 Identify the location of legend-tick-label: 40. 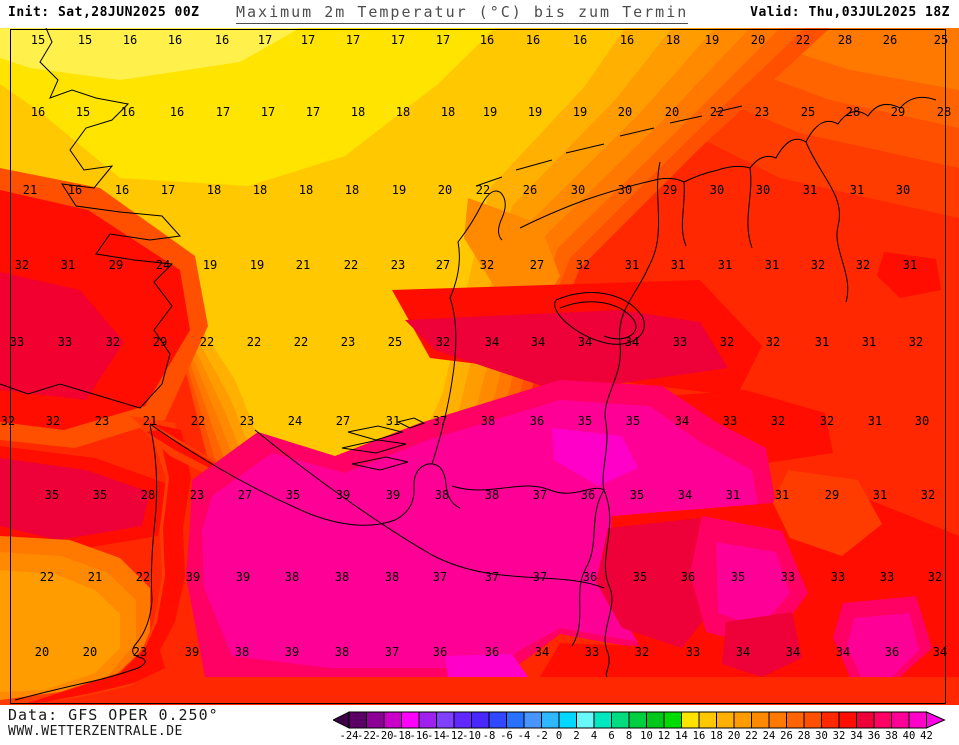
(909, 735).